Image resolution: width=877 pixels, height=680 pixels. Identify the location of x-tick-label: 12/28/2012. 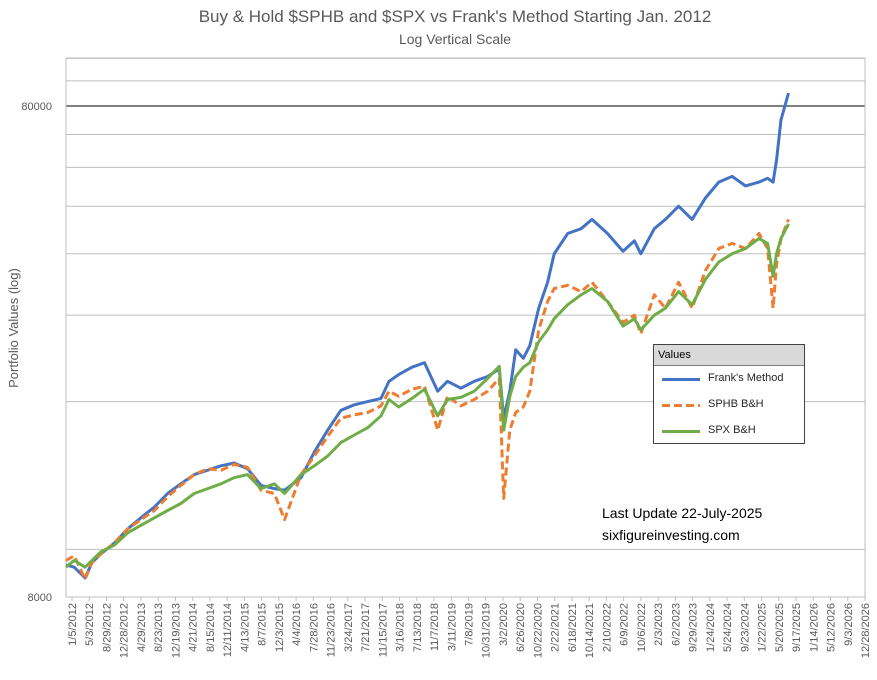
(125, 630).